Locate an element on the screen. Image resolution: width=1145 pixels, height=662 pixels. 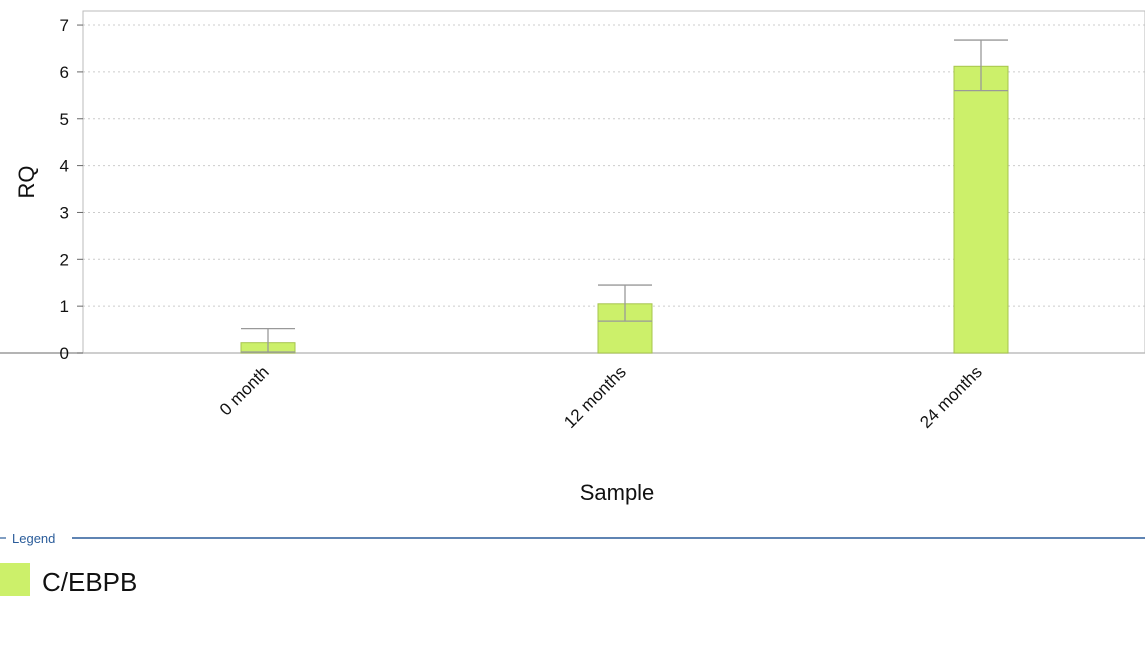
x-axis-category-labels: 0 month 12 months 24 months is located at coordinates (601, 397).